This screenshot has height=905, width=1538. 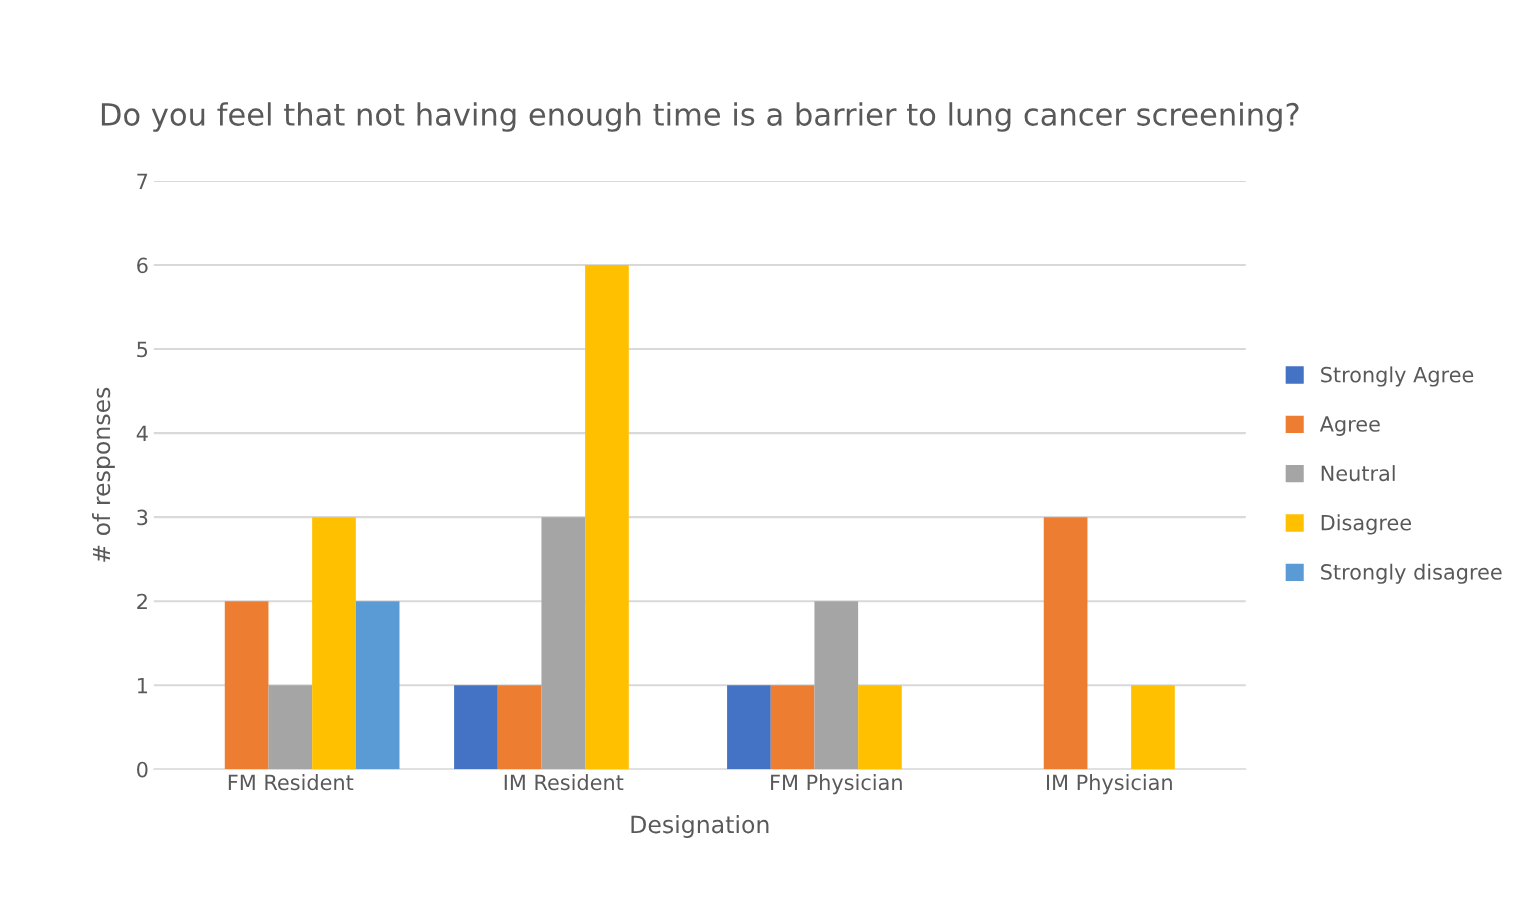 I want to click on legend-label: Agree, so click(x=1349, y=426).